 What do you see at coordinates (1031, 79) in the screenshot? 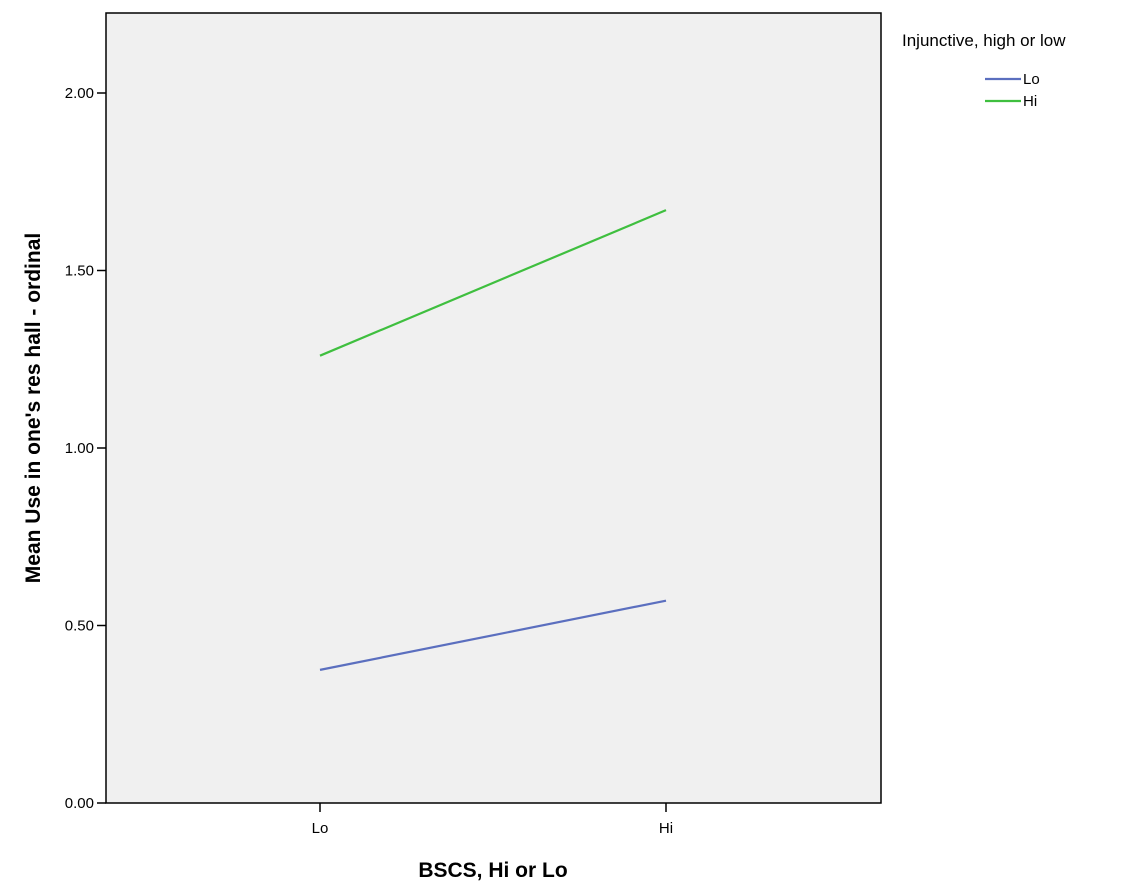
I see `legend-label-lo: Lo` at bounding box center [1031, 79].